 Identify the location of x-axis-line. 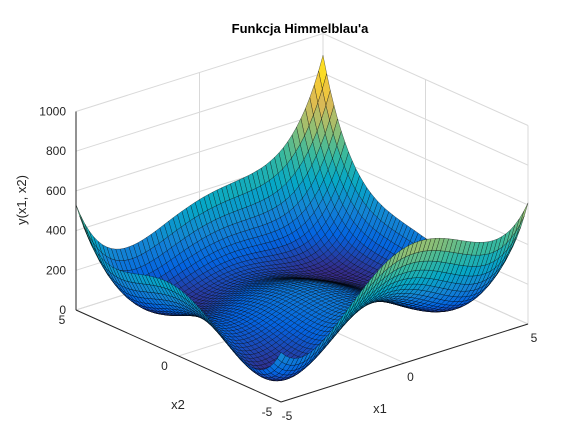
(404, 363).